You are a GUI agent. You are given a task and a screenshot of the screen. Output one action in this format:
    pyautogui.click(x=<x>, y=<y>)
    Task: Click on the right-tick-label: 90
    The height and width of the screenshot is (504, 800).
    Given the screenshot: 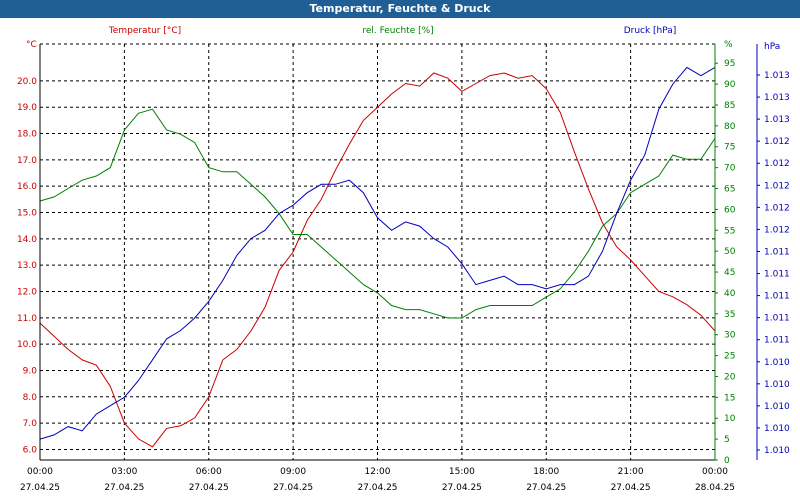 What is the action you would take?
    pyautogui.click(x=730, y=85)
    